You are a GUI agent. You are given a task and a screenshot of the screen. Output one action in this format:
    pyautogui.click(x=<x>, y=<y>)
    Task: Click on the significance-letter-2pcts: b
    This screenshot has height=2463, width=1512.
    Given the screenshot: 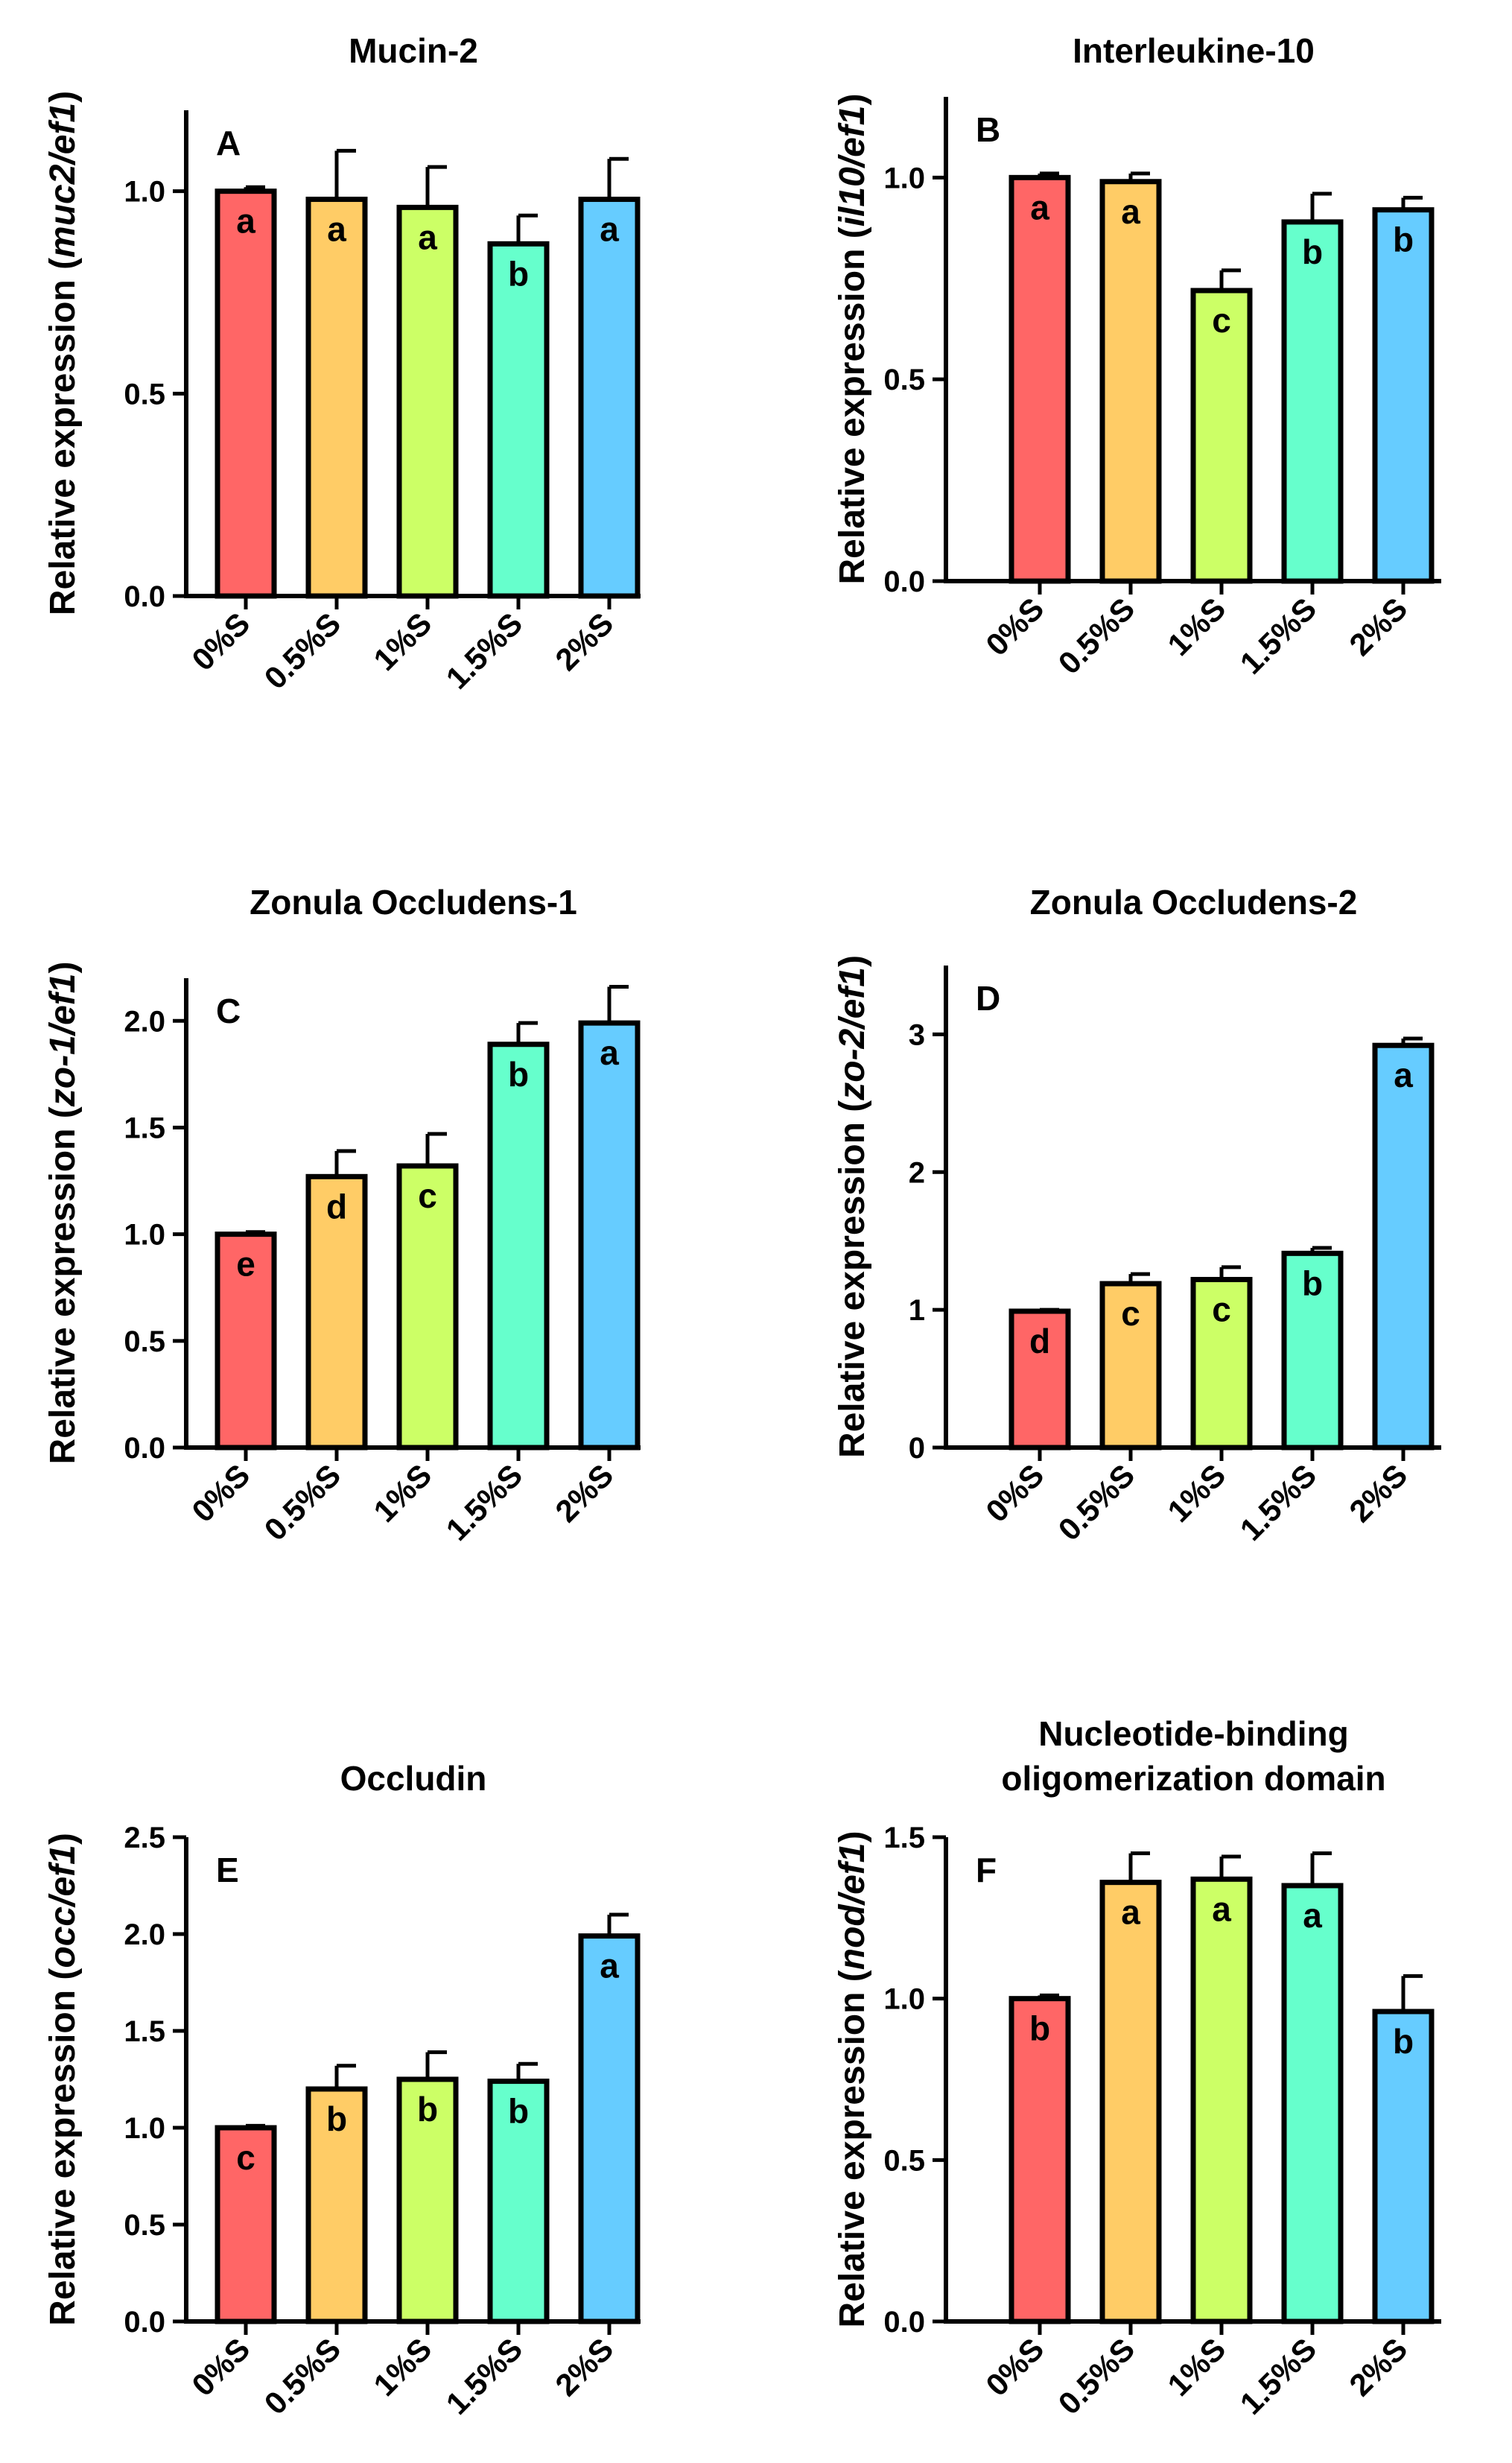 What is the action you would take?
    pyautogui.click(x=1403, y=2041)
    